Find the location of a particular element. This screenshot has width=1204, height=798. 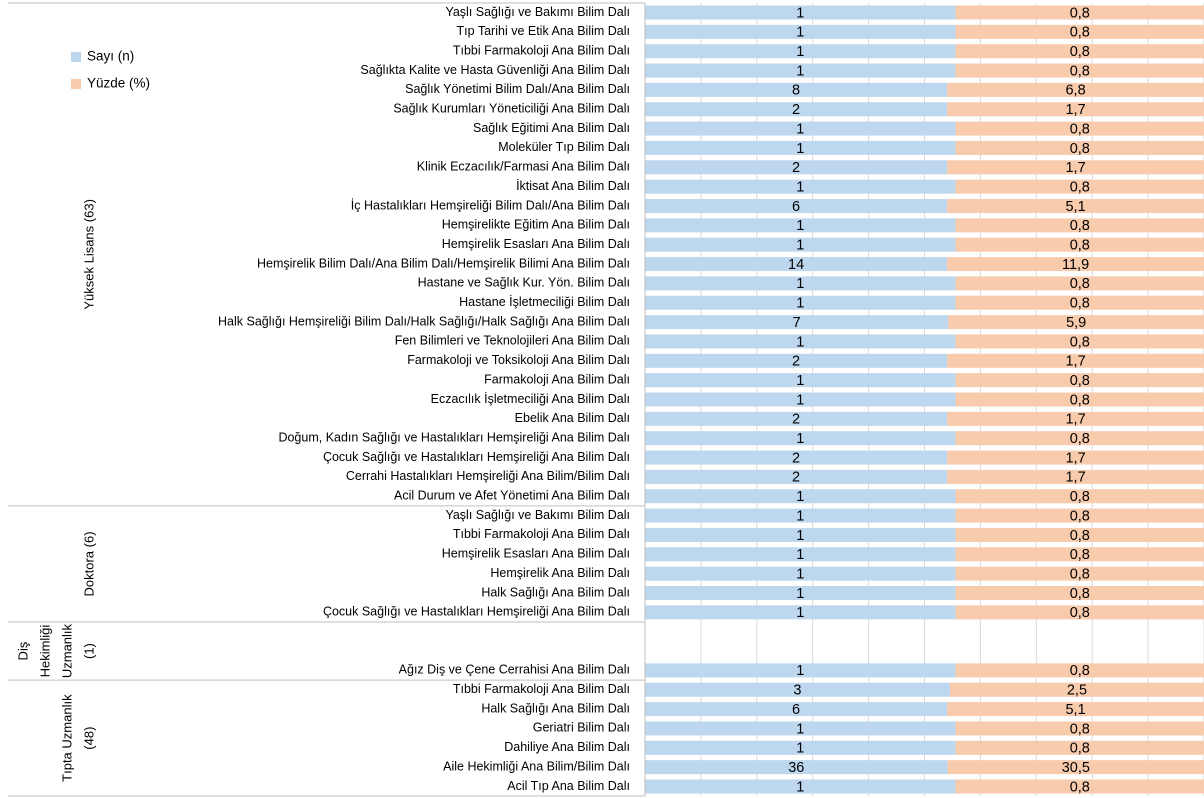

legend-label: Yüzde (%) is located at coordinates (118, 83).